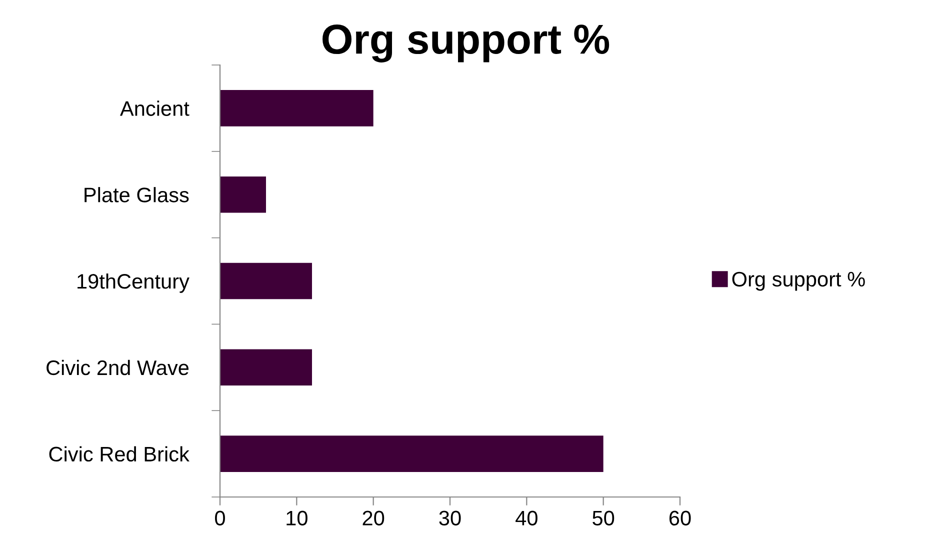 The width and height of the screenshot is (931, 538). Describe the element at coordinates (798, 281) in the screenshot. I see `legend-label: Org support %` at that location.